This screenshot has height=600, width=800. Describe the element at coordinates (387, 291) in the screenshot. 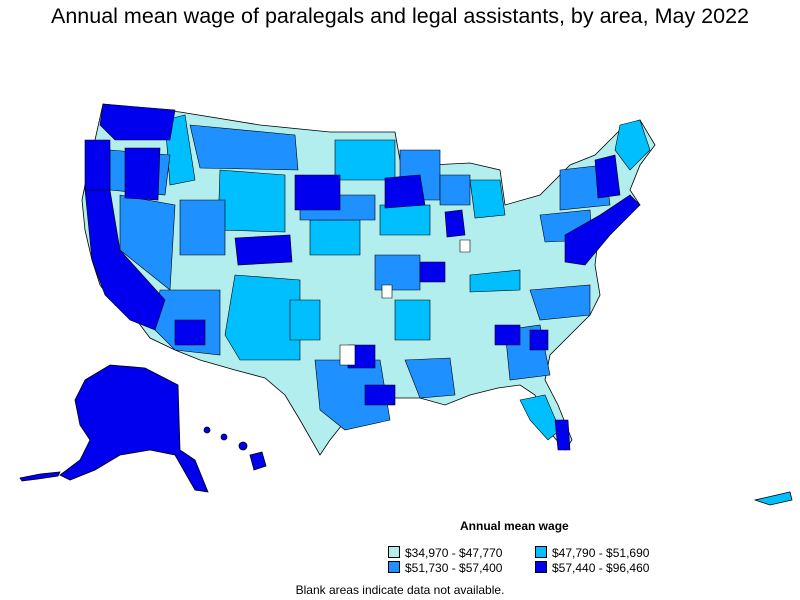

I see `blank-area-missouri` at that location.